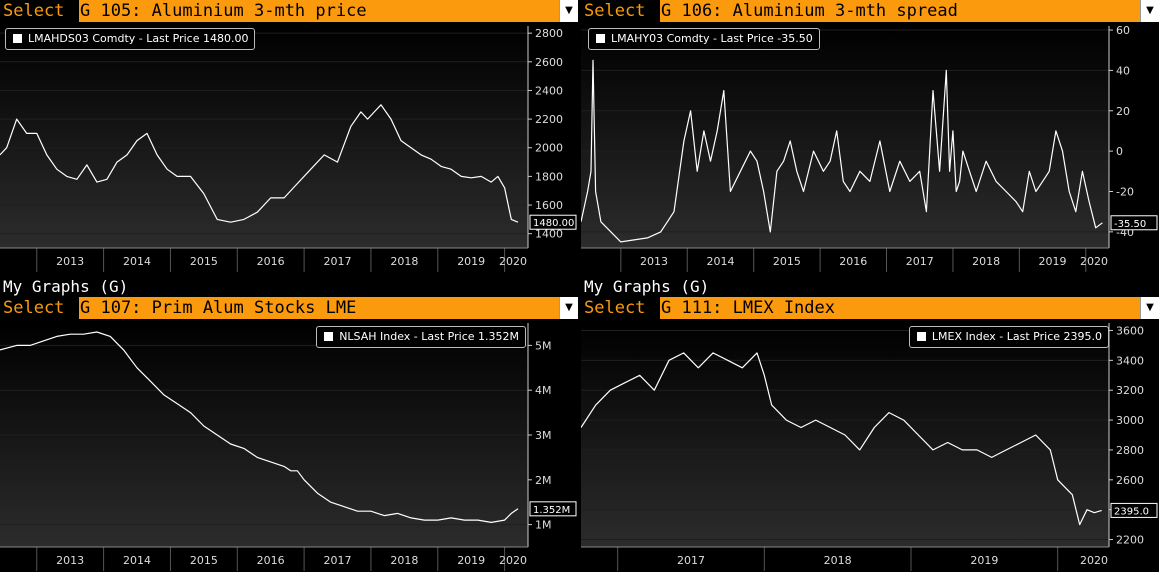 The height and width of the screenshot is (572, 1159). Describe the element at coordinates (1123, 30) in the screenshot. I see `y-tick-label: 60` at that location.